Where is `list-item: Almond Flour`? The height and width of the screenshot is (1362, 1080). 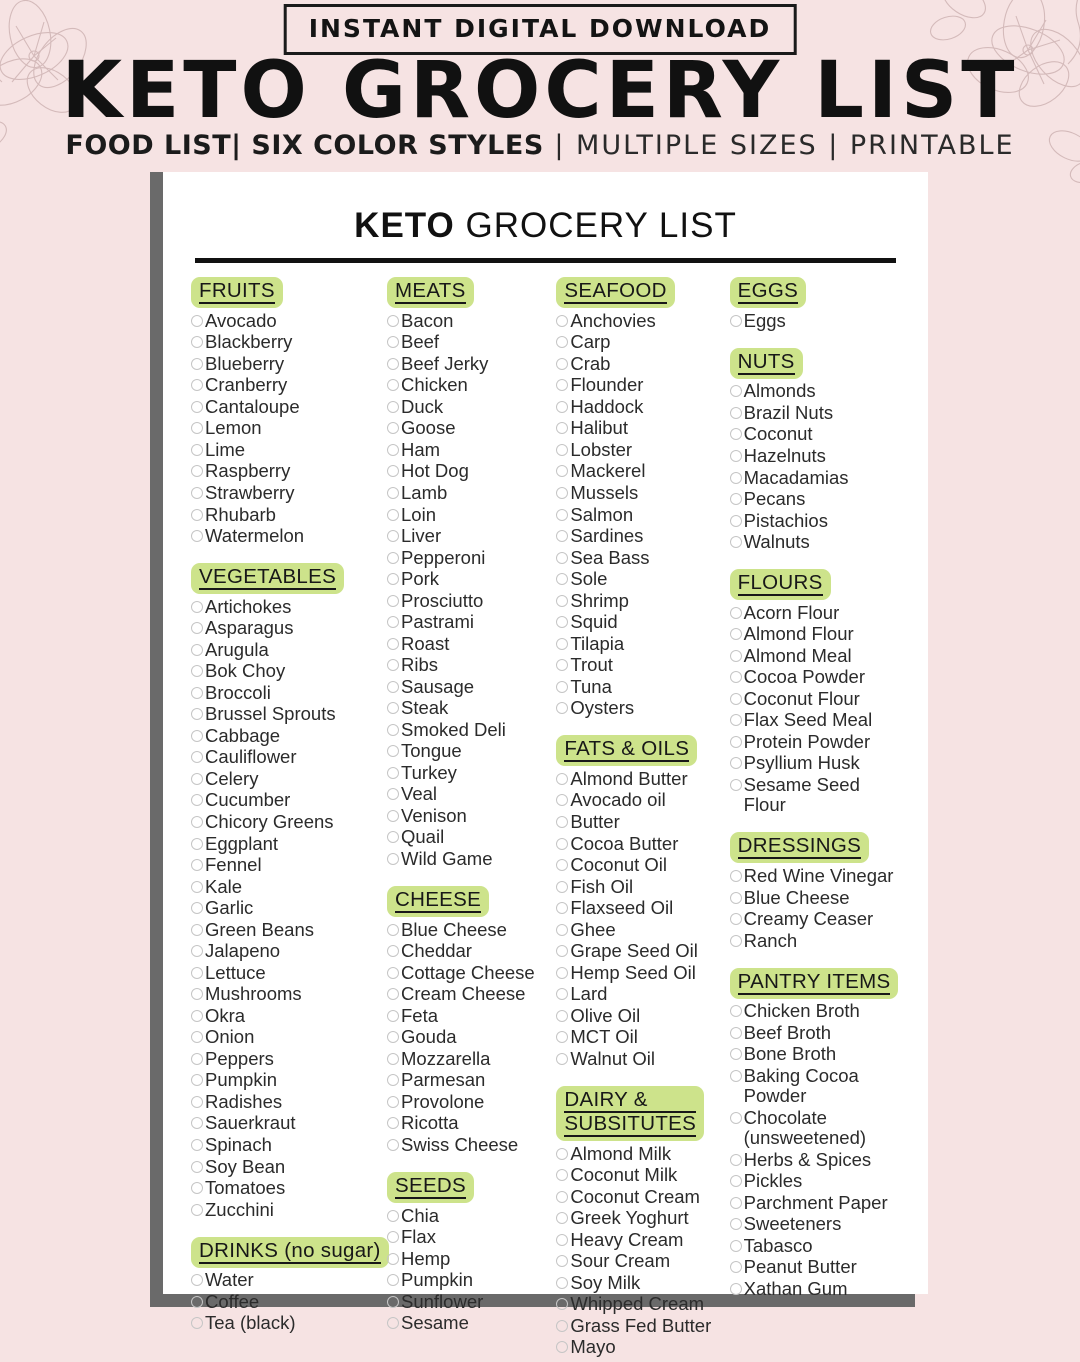
list-item: Almond Flour is located at coordinates (815, 635).